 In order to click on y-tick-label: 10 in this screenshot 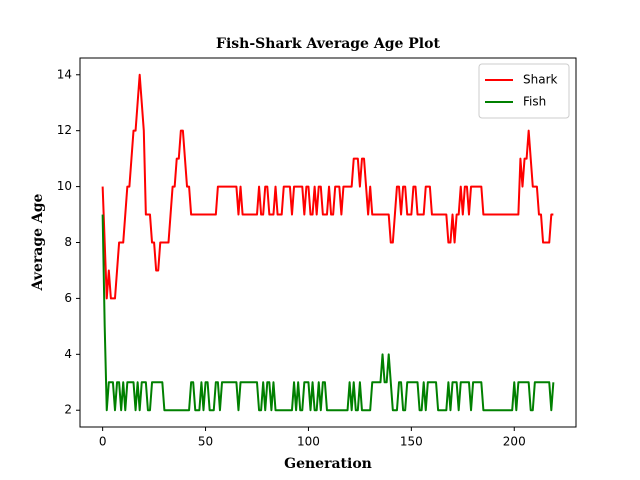, I will do `click(64, 186)`.